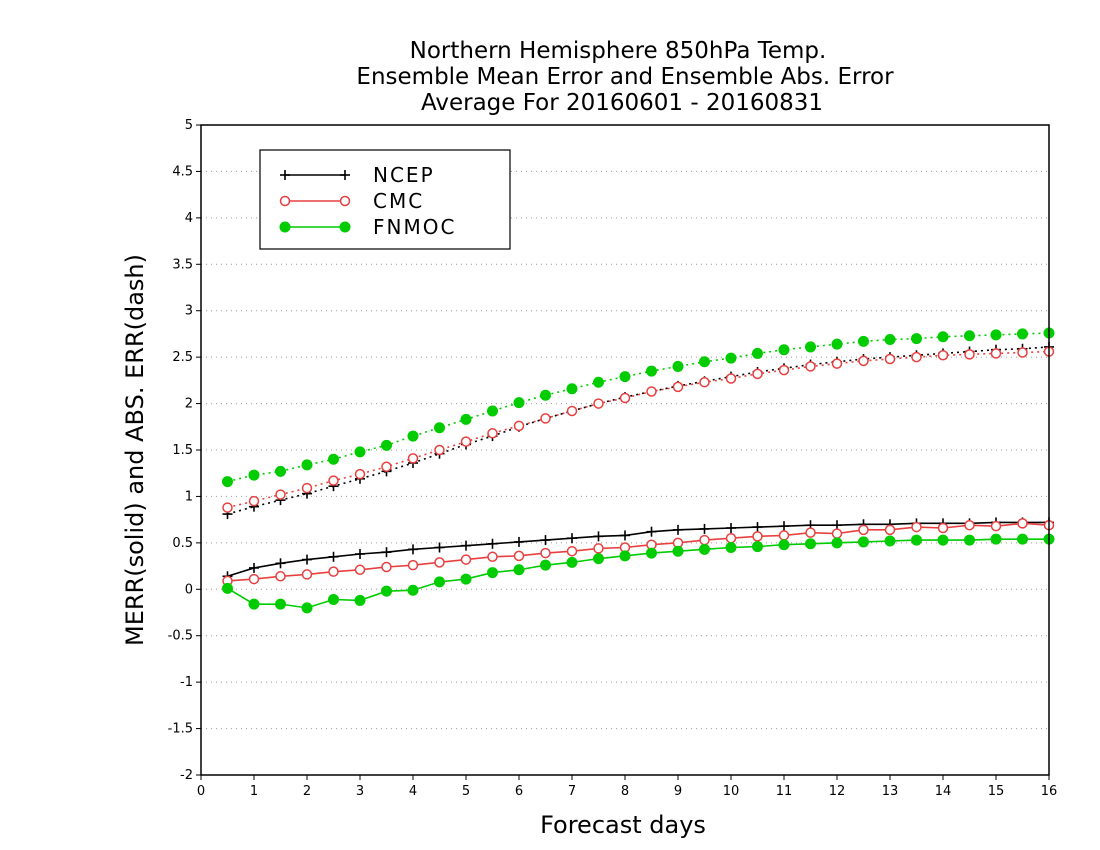  I want to click on y-tick-label: 4.5, so click(182, 171).